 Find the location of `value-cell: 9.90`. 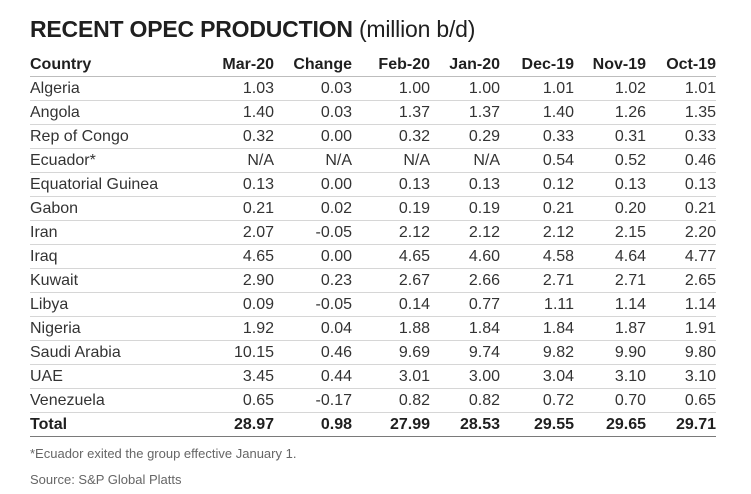

value-cell: 9.90 is located at coordinates (612, 352).